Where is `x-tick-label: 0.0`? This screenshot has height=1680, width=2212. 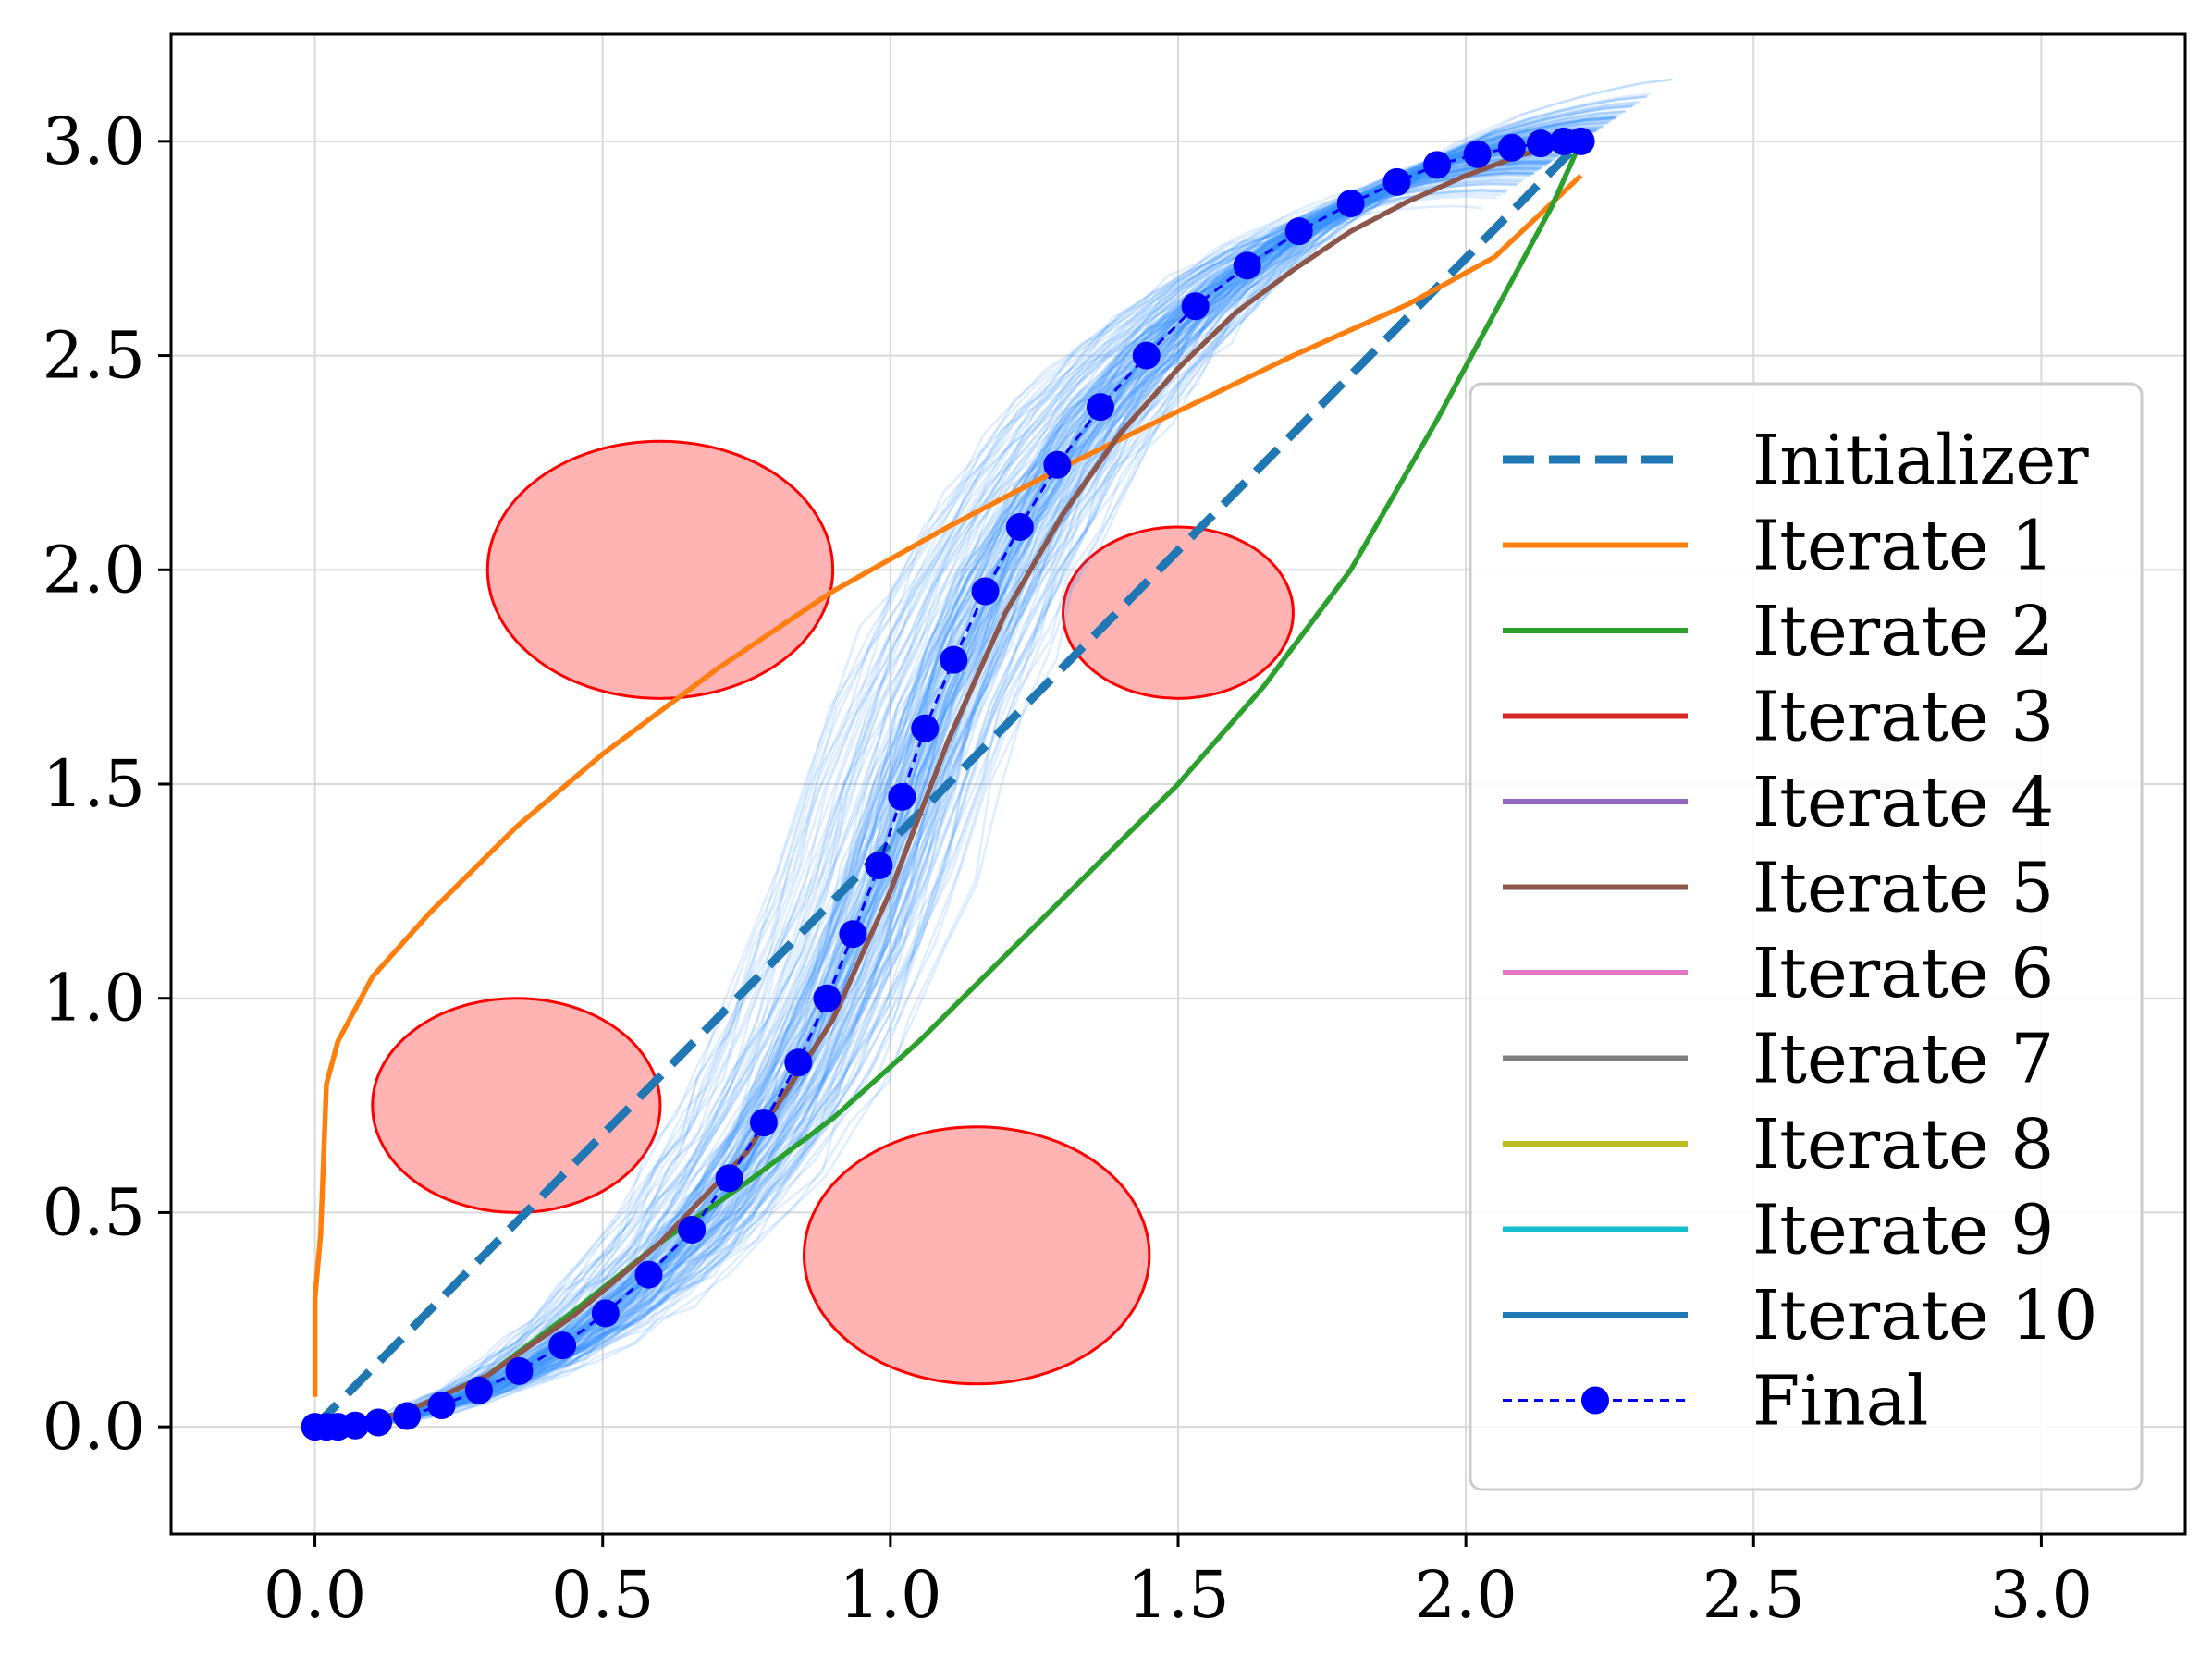
x-tick-label: 0.0 is located at coordinates (315, 1595).